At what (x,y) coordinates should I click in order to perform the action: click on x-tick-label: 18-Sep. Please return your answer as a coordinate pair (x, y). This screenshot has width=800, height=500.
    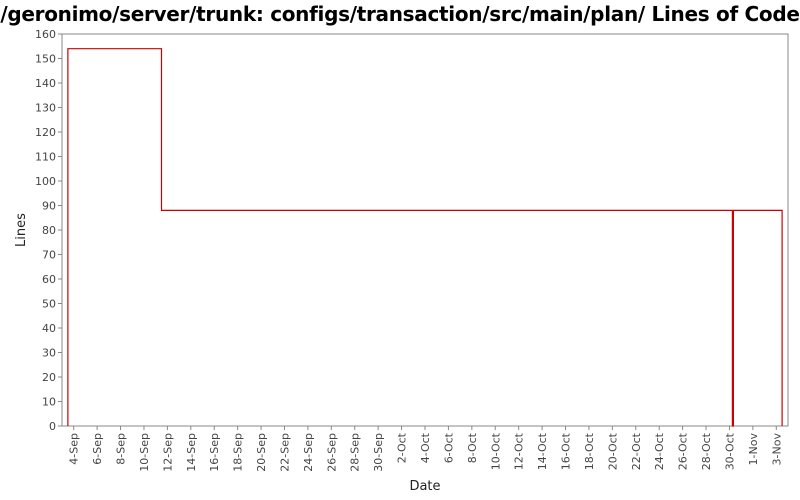
    Looking at the image, I should click on (238, 452).